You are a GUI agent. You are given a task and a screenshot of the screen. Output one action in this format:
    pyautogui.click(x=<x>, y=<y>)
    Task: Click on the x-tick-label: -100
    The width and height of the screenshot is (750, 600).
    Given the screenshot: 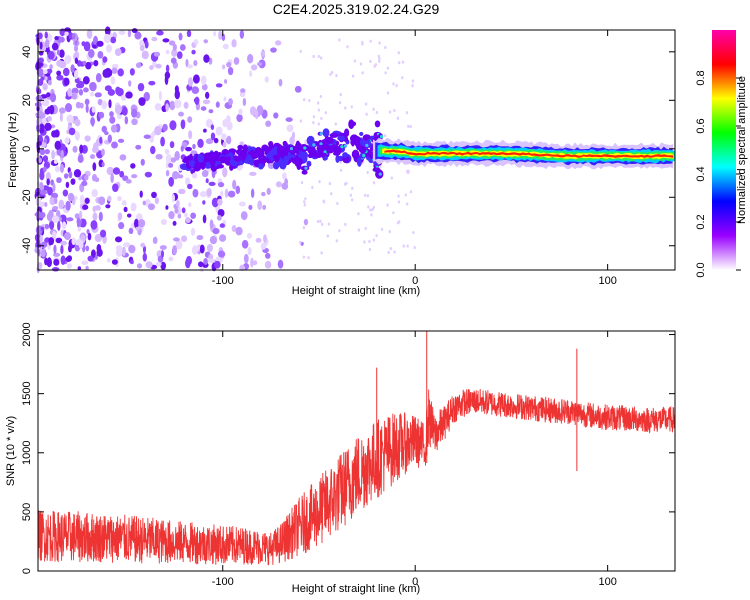 What is the action you would take?
    pyautogui.click(x=223, y=582)
    